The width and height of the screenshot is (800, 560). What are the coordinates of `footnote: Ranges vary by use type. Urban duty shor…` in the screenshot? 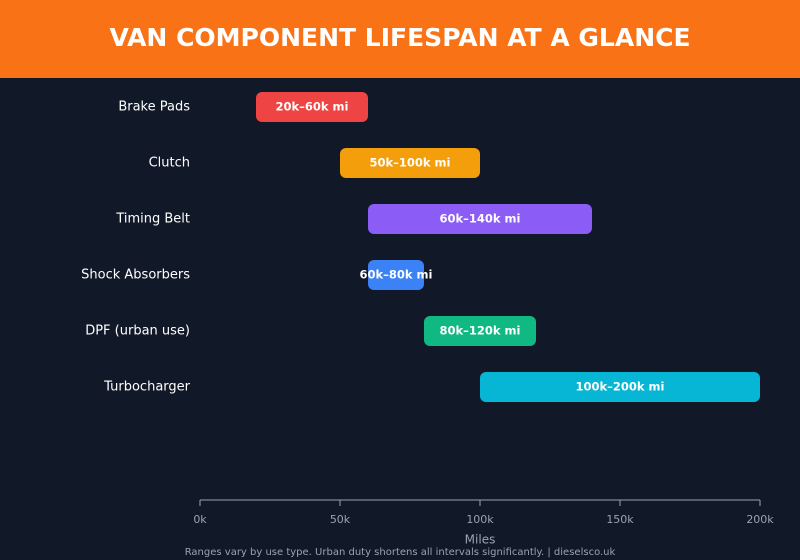 It's located at (400, 552).